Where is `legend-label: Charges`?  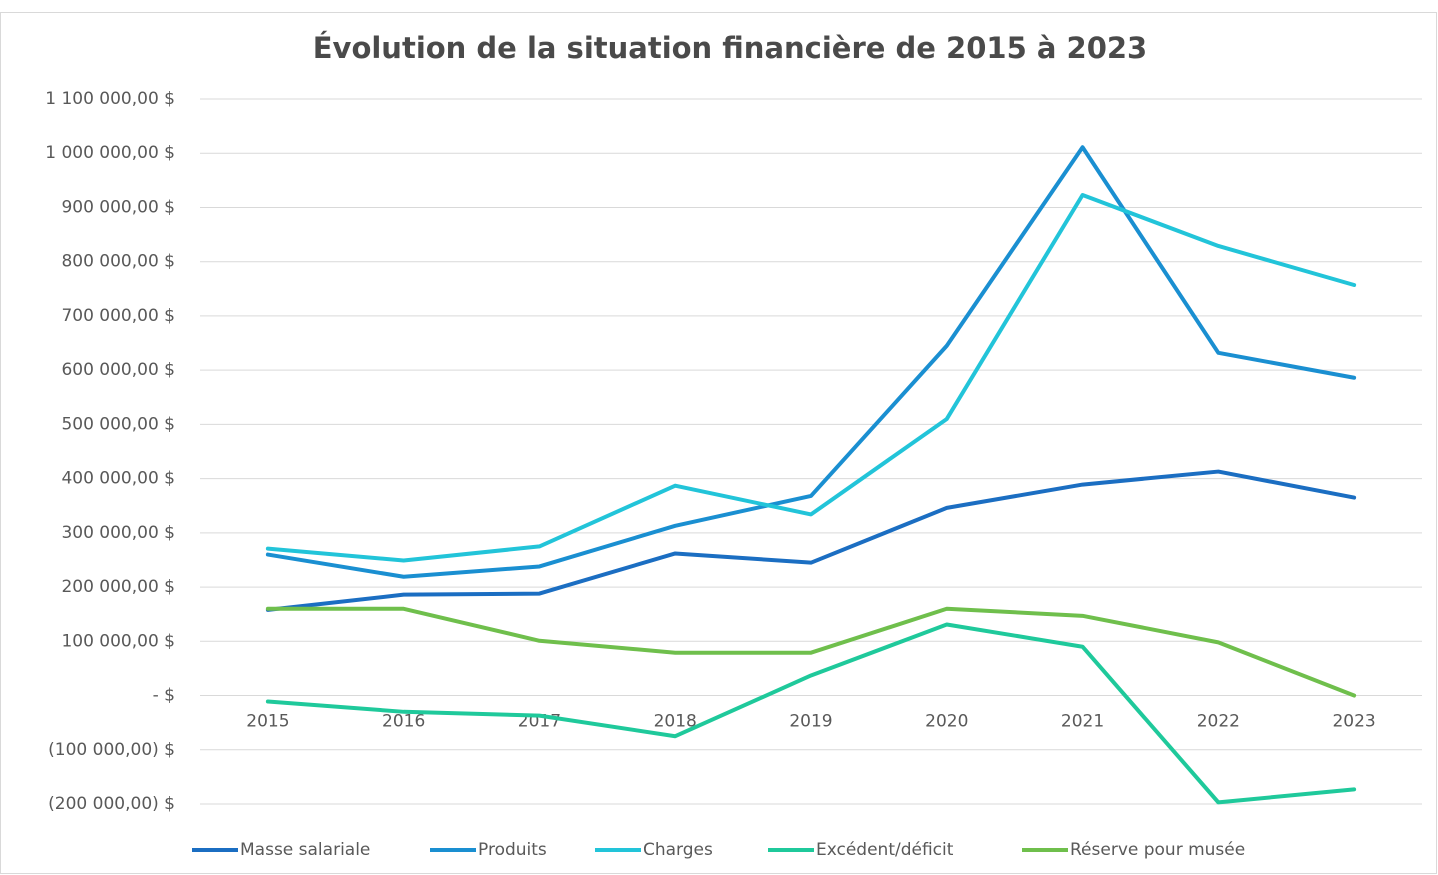 legend-label: Charges is located at coordinates (678, 850).